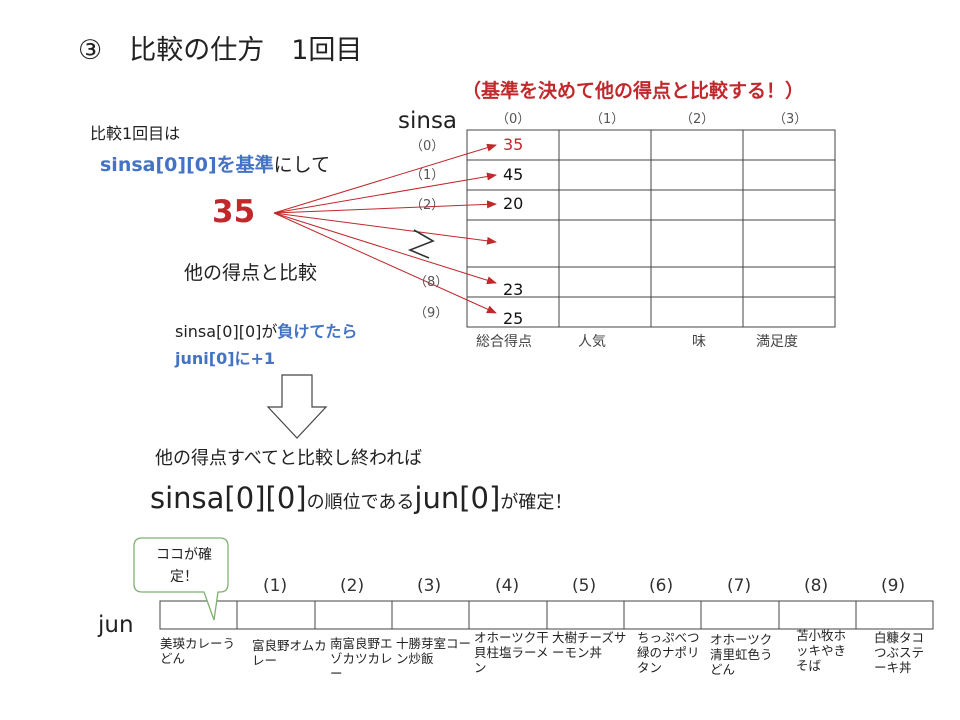  Describe the element at coordinates (504, 342) in the screenshot. I see `col-name: 総合得点` at that location.